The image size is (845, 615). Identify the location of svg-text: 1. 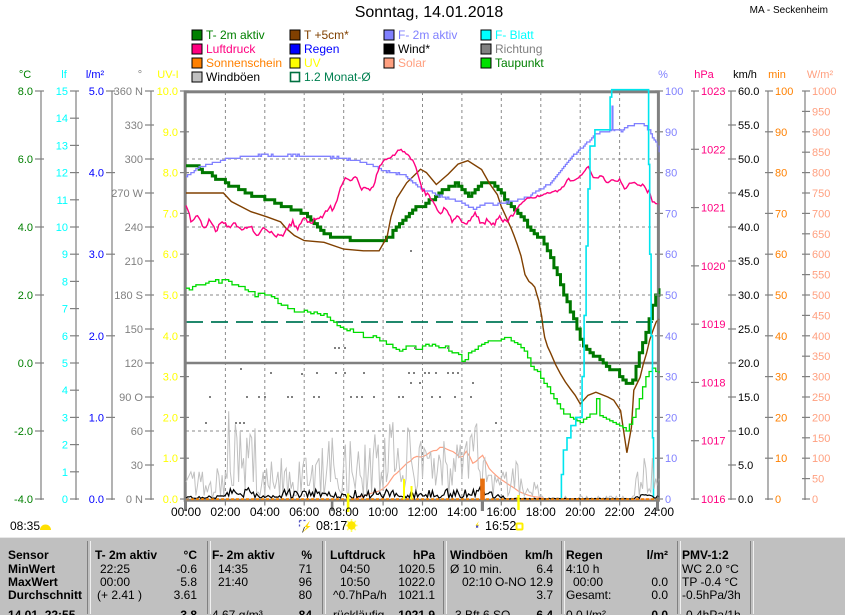
(65, 473).